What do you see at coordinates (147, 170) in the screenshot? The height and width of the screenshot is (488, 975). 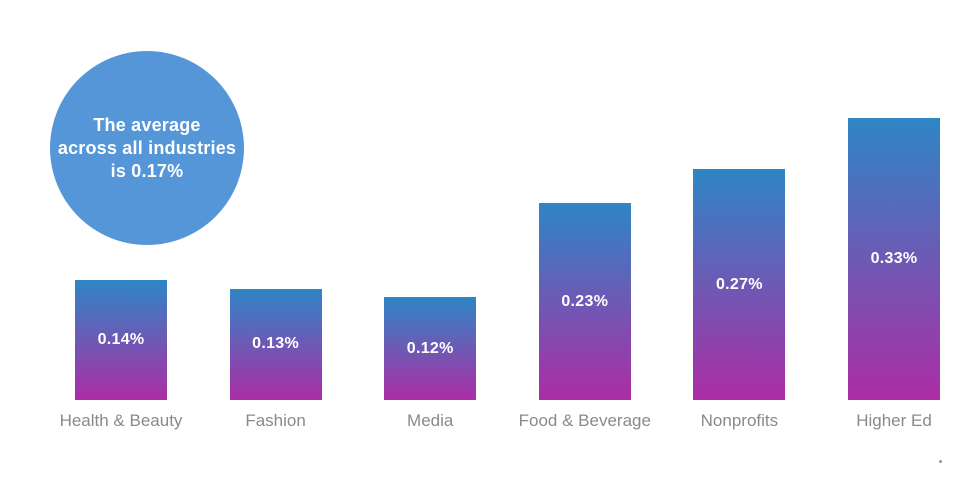 I see `annotation-line-3: is 0.17%` at bounding box center [147, 170].